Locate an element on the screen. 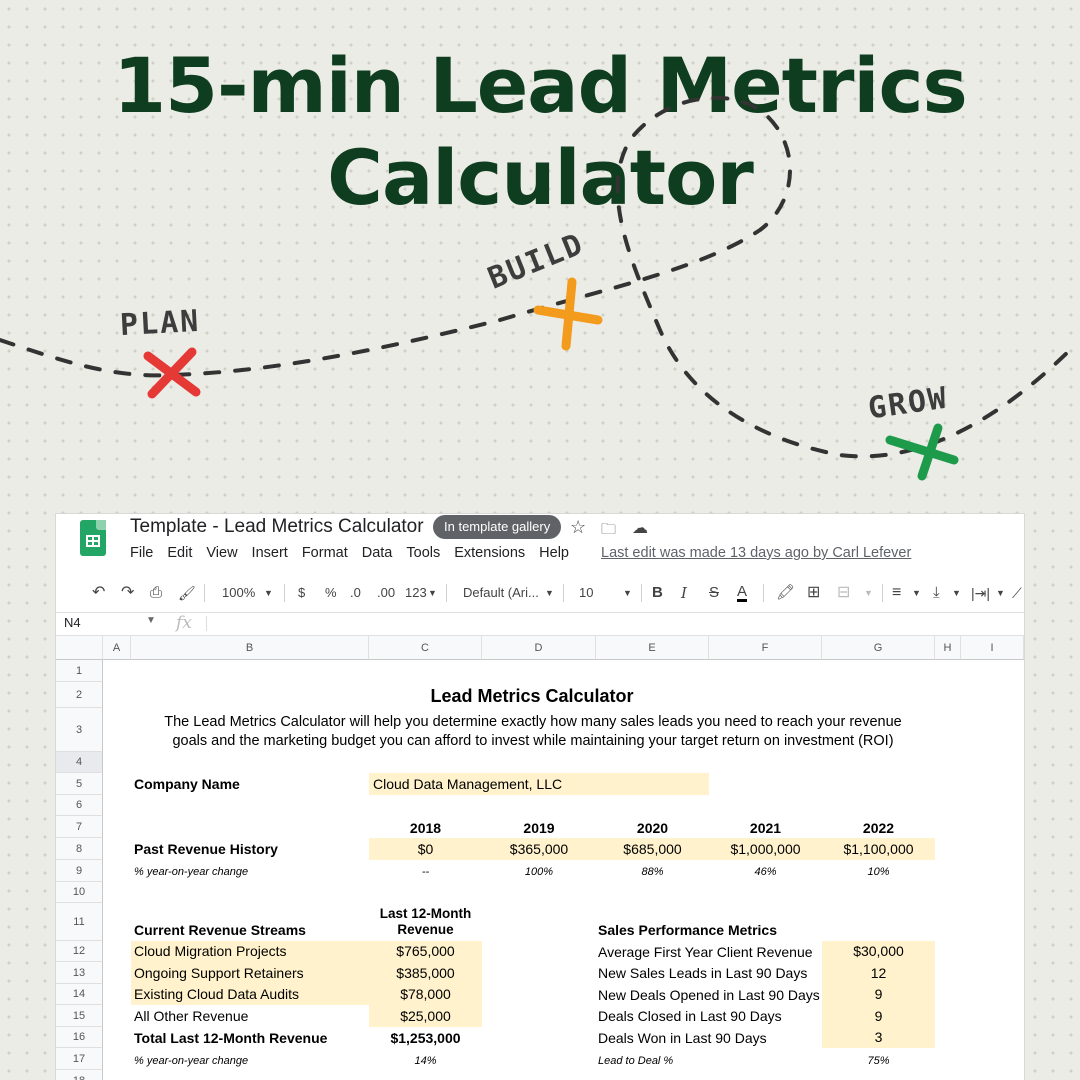 The height and width of the screenshot is (1080, 1080). yoy-cell: 46% is located at coordinates (765, 872).